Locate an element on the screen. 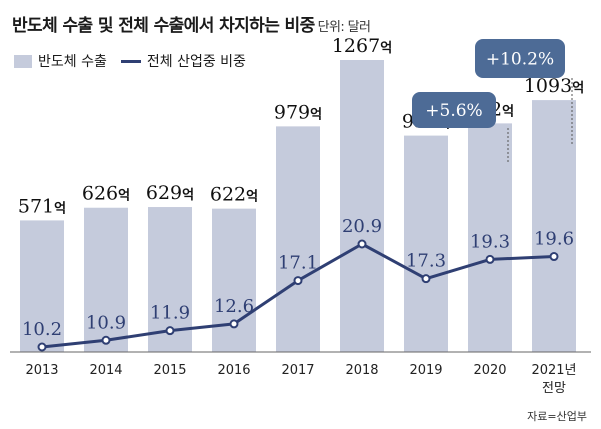 This screenshot has height=429, width=601. bar-value-label: 622억 is located at coordinates (234, 195).